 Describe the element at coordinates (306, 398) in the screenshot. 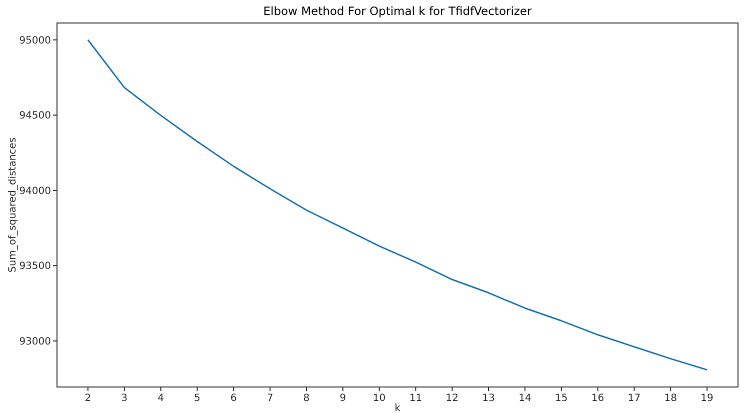

I see `x-tick-label: 8` at that location.